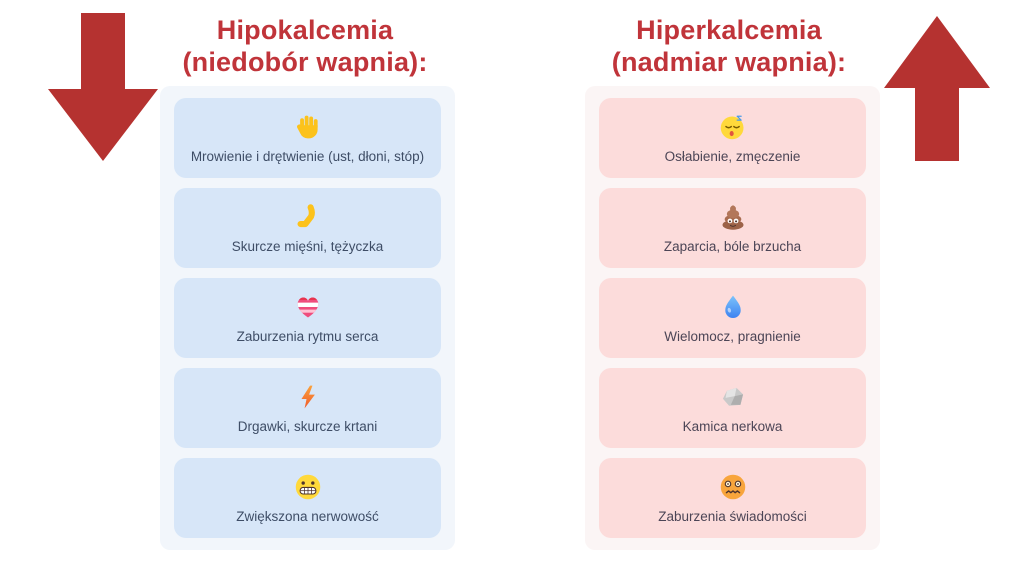 Image resolution: width=1024 pixels, height=564 pixels. I want to click on spiral-eyes-face-icon, so click(733, 487).